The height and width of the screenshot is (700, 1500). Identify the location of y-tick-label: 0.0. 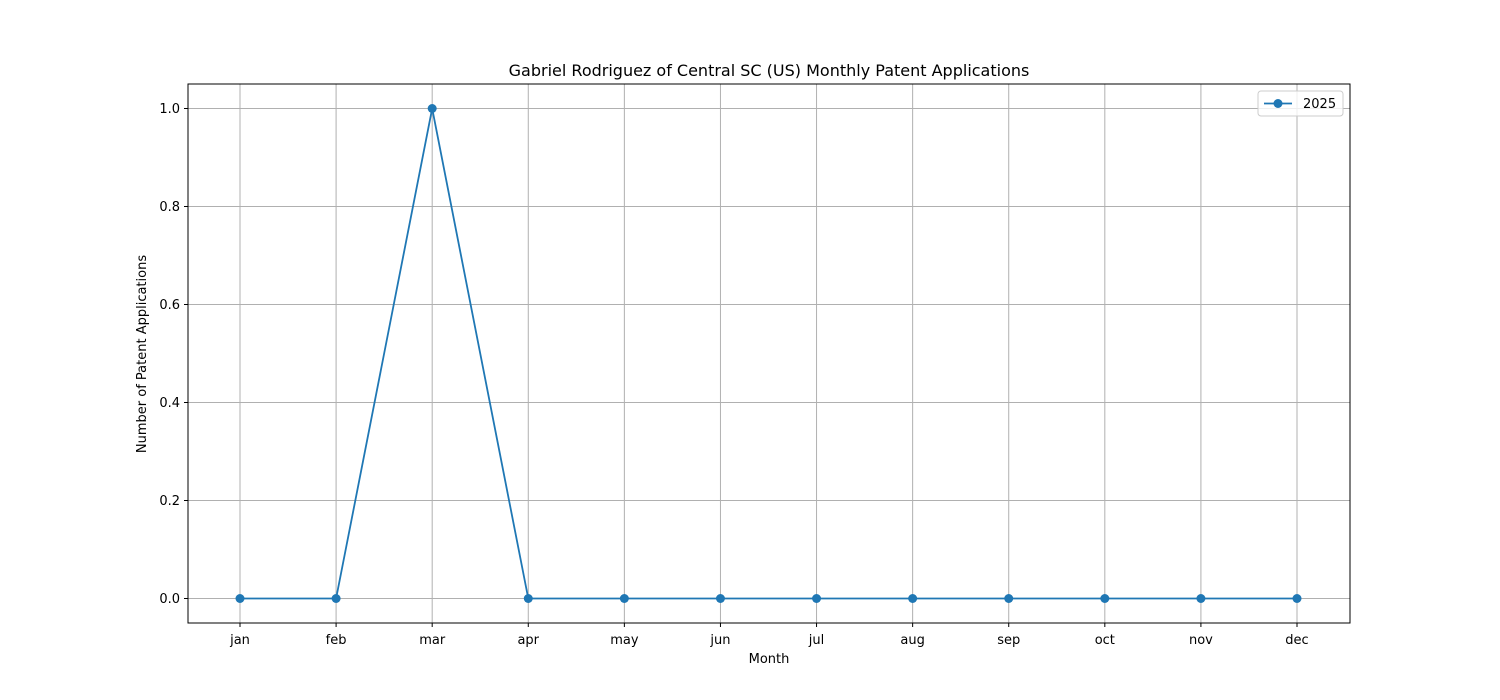
(169, 599).